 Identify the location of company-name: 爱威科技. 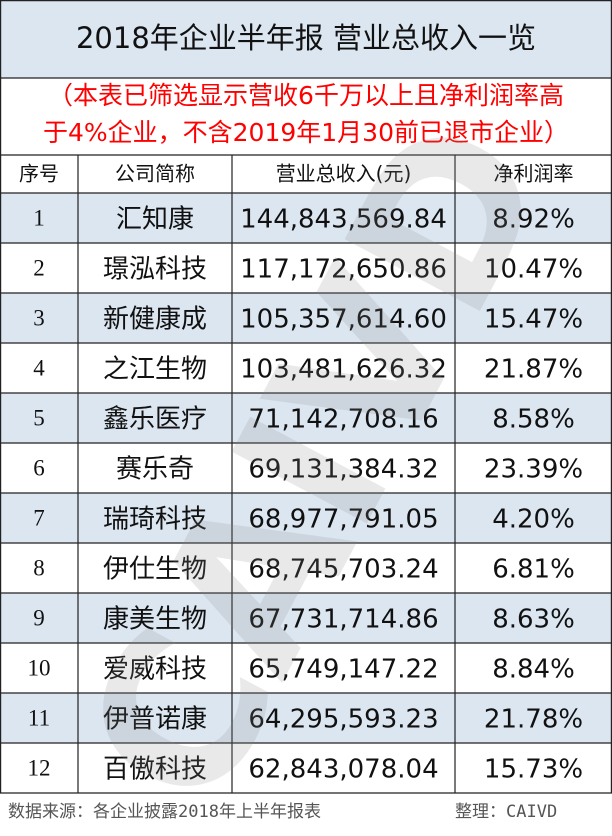
(155, 670).